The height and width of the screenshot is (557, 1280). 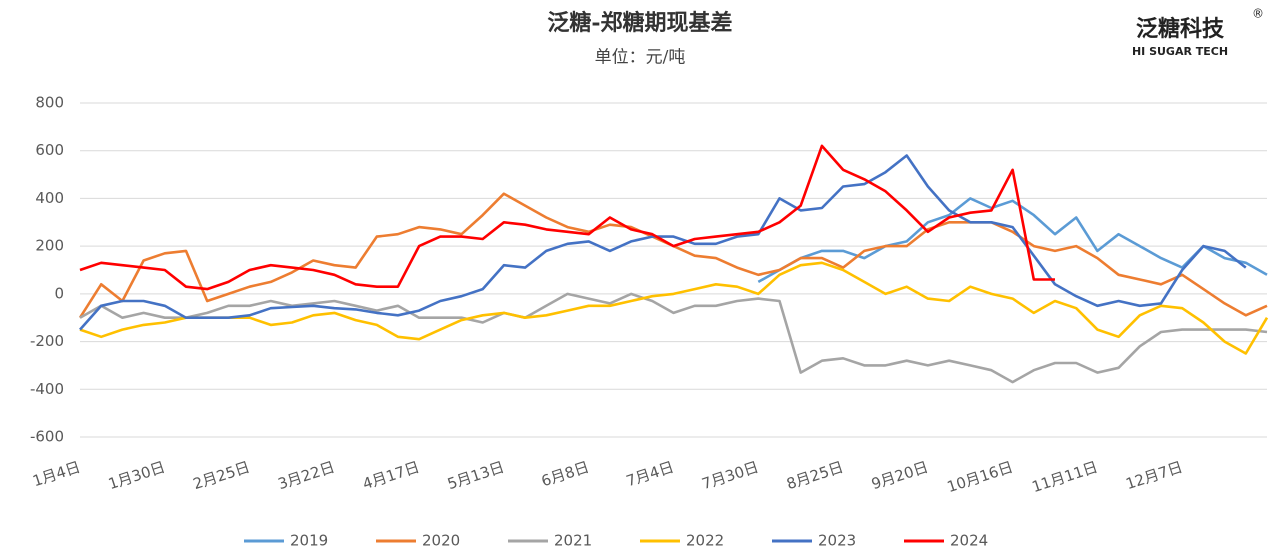 I want to click on legend-label: 2021, so click(x=573, y=541).